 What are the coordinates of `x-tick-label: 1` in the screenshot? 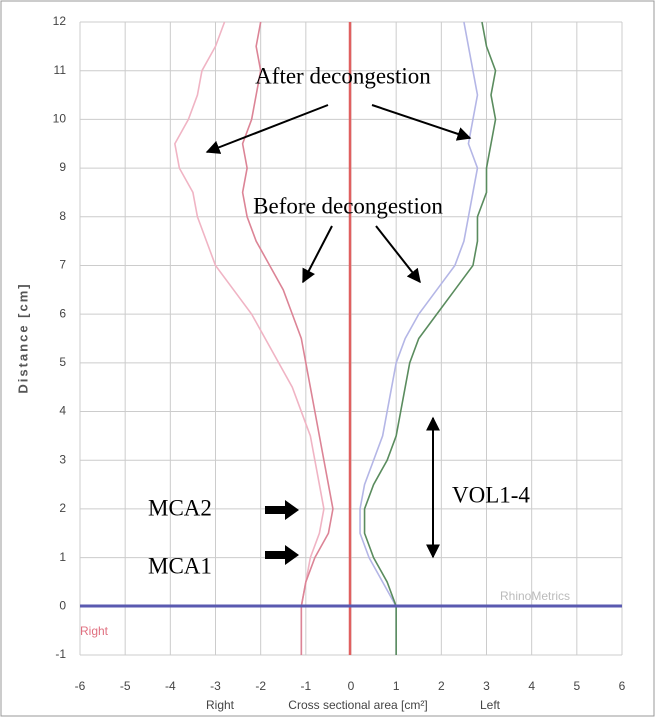 It's located at (396, 686).